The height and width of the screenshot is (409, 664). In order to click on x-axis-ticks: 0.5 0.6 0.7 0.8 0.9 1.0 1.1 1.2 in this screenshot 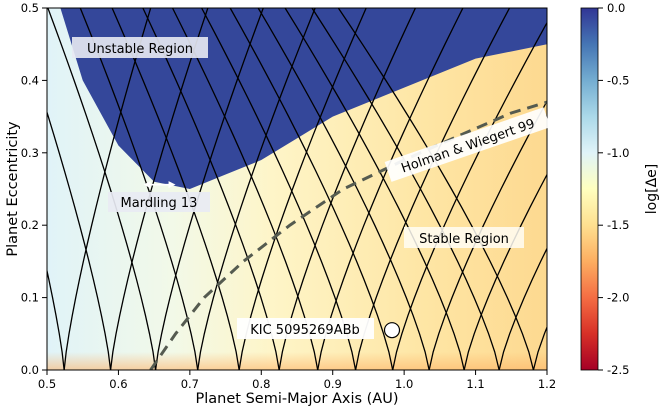, I will do `click(297, 380)`.